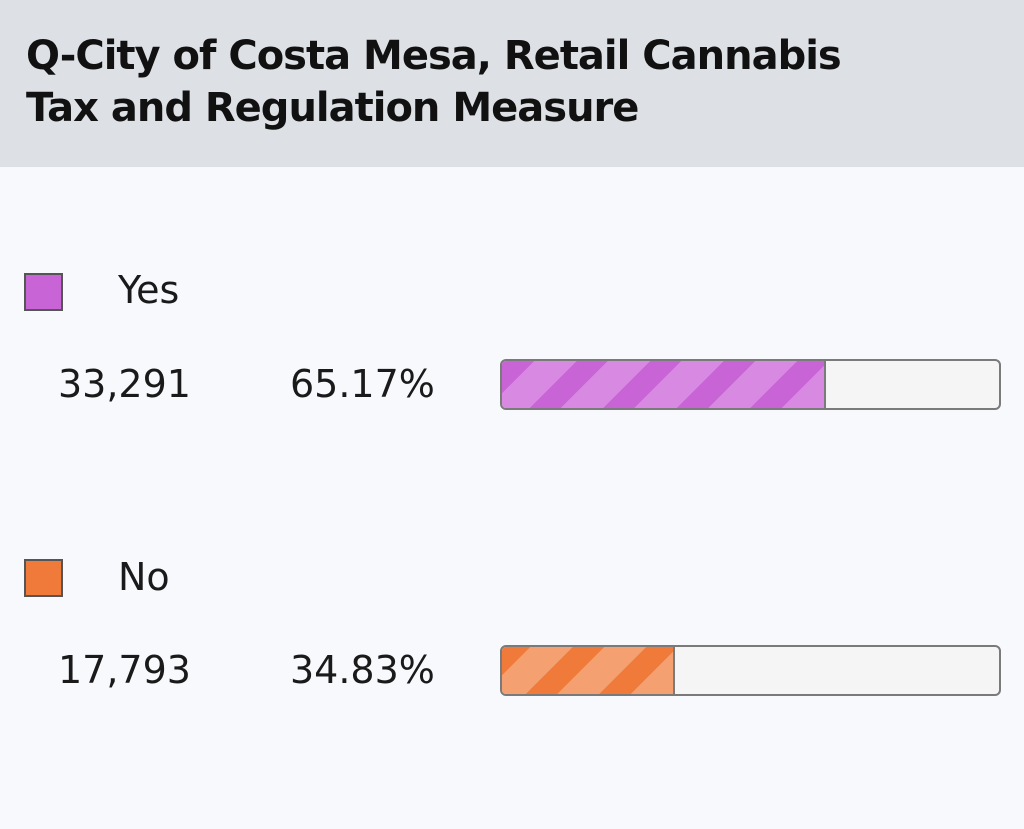  Describe the element at coordinates (124, 384) in the screenshot. I see `yes-vote-count: 33,291` at that location.